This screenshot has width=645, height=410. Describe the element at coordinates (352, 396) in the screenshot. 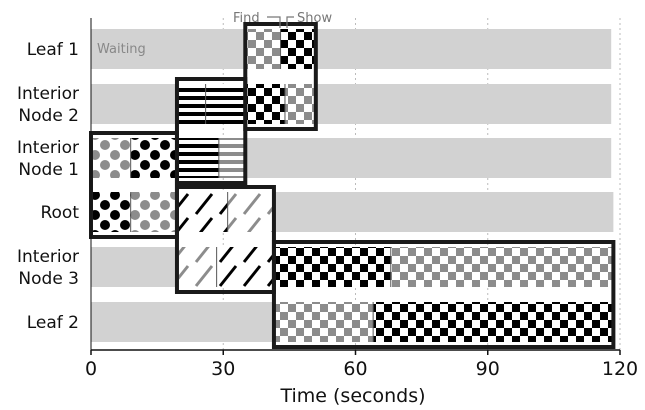

I see `x-axis-label: Time (seconds)` at that location.